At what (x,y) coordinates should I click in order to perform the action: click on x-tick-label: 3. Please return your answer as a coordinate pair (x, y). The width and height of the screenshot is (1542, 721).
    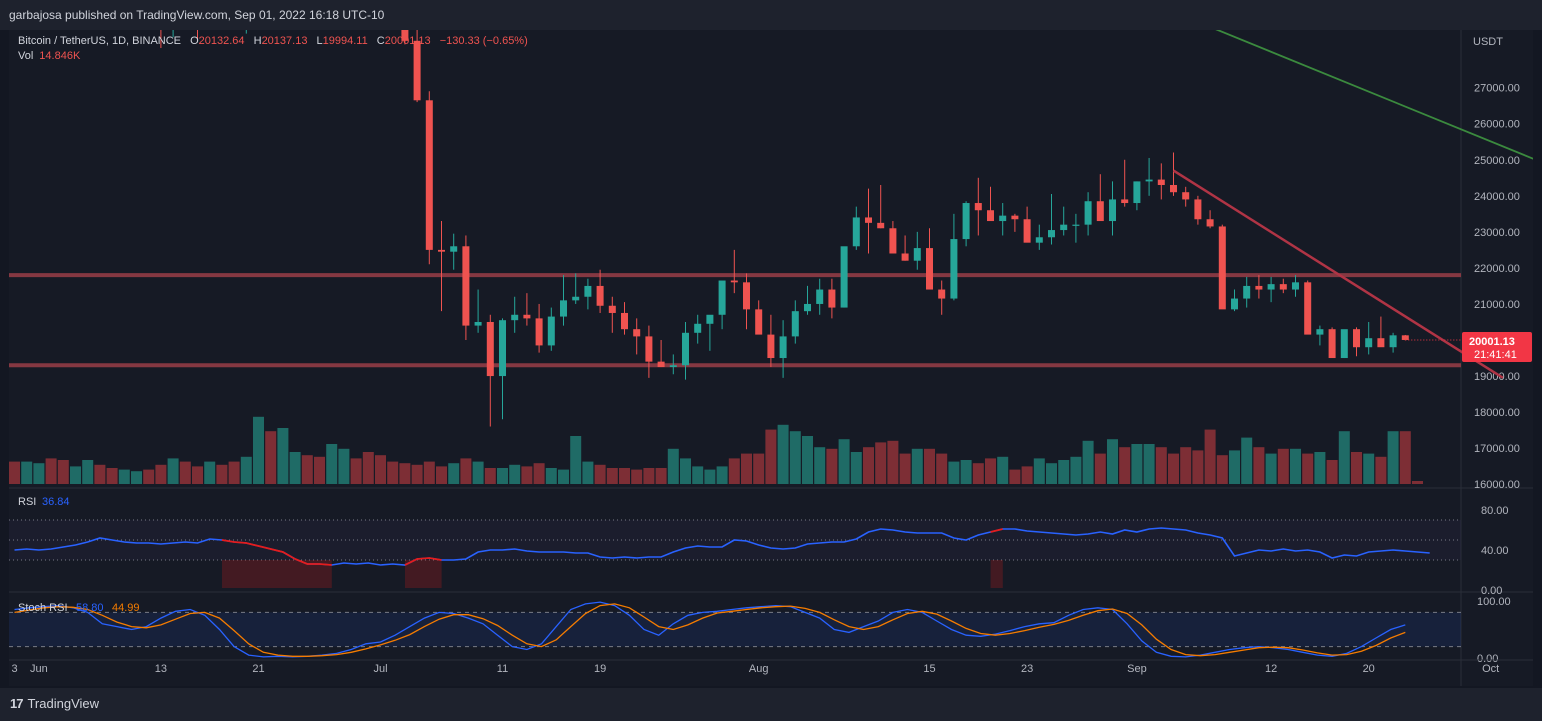
    Looking at the image, I should click on (14, 669).